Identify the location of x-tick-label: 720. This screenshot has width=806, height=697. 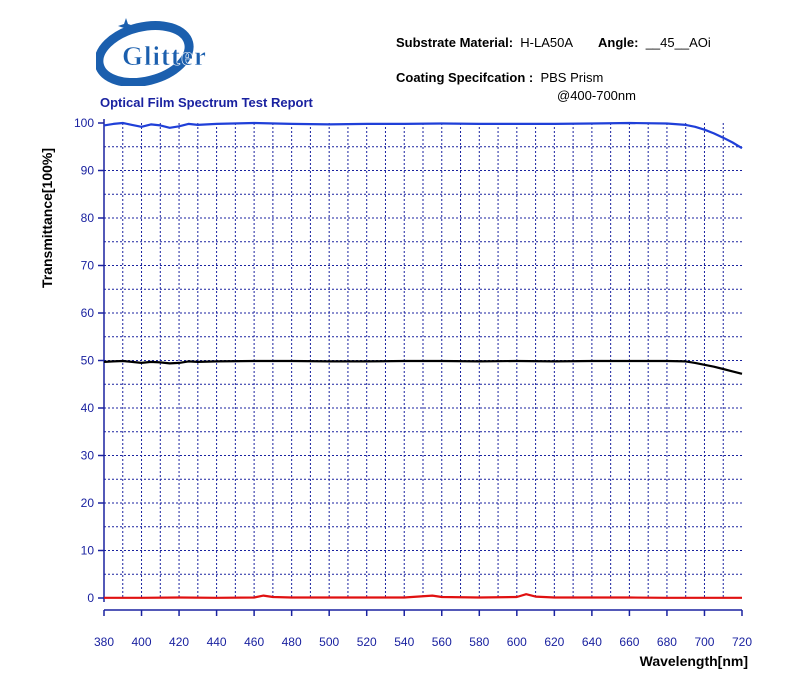
(742, 642).